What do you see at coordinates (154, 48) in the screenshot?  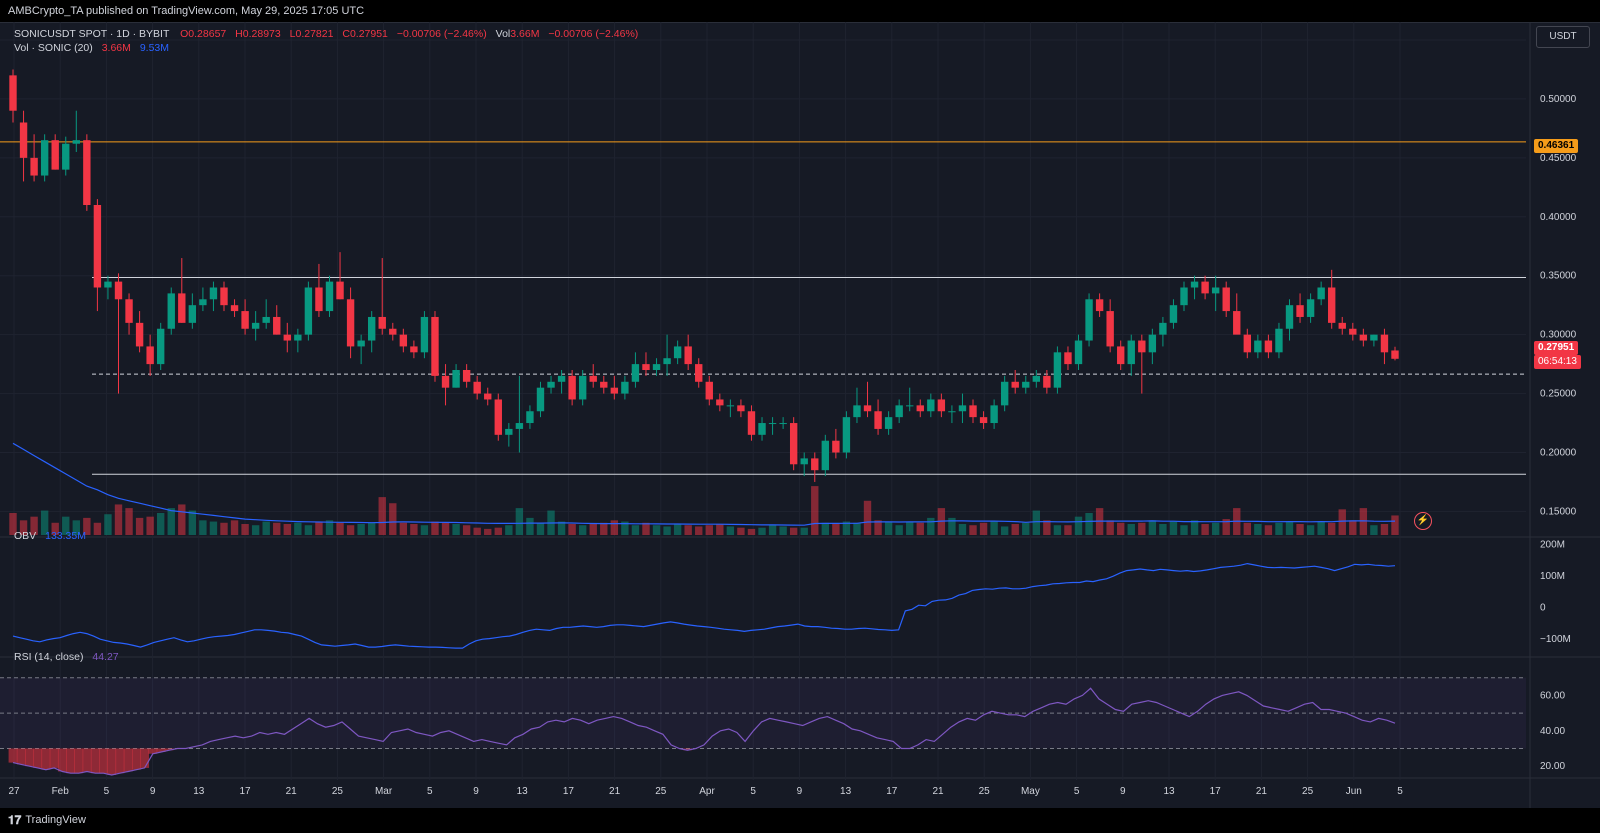 I see `vol-sma-value: 9.53M` at bounding box center [154, 48].